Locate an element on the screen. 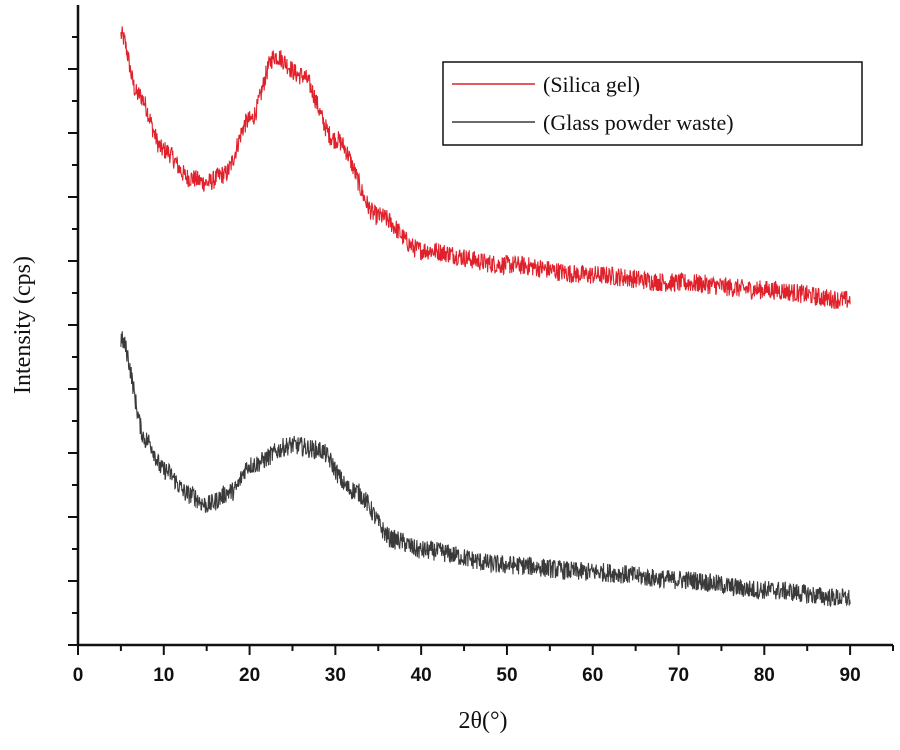 The width and height of the screenshot is (900, 750). legend: (Silica gel) (Glass powder waste) is located at coordinates (652, 103).